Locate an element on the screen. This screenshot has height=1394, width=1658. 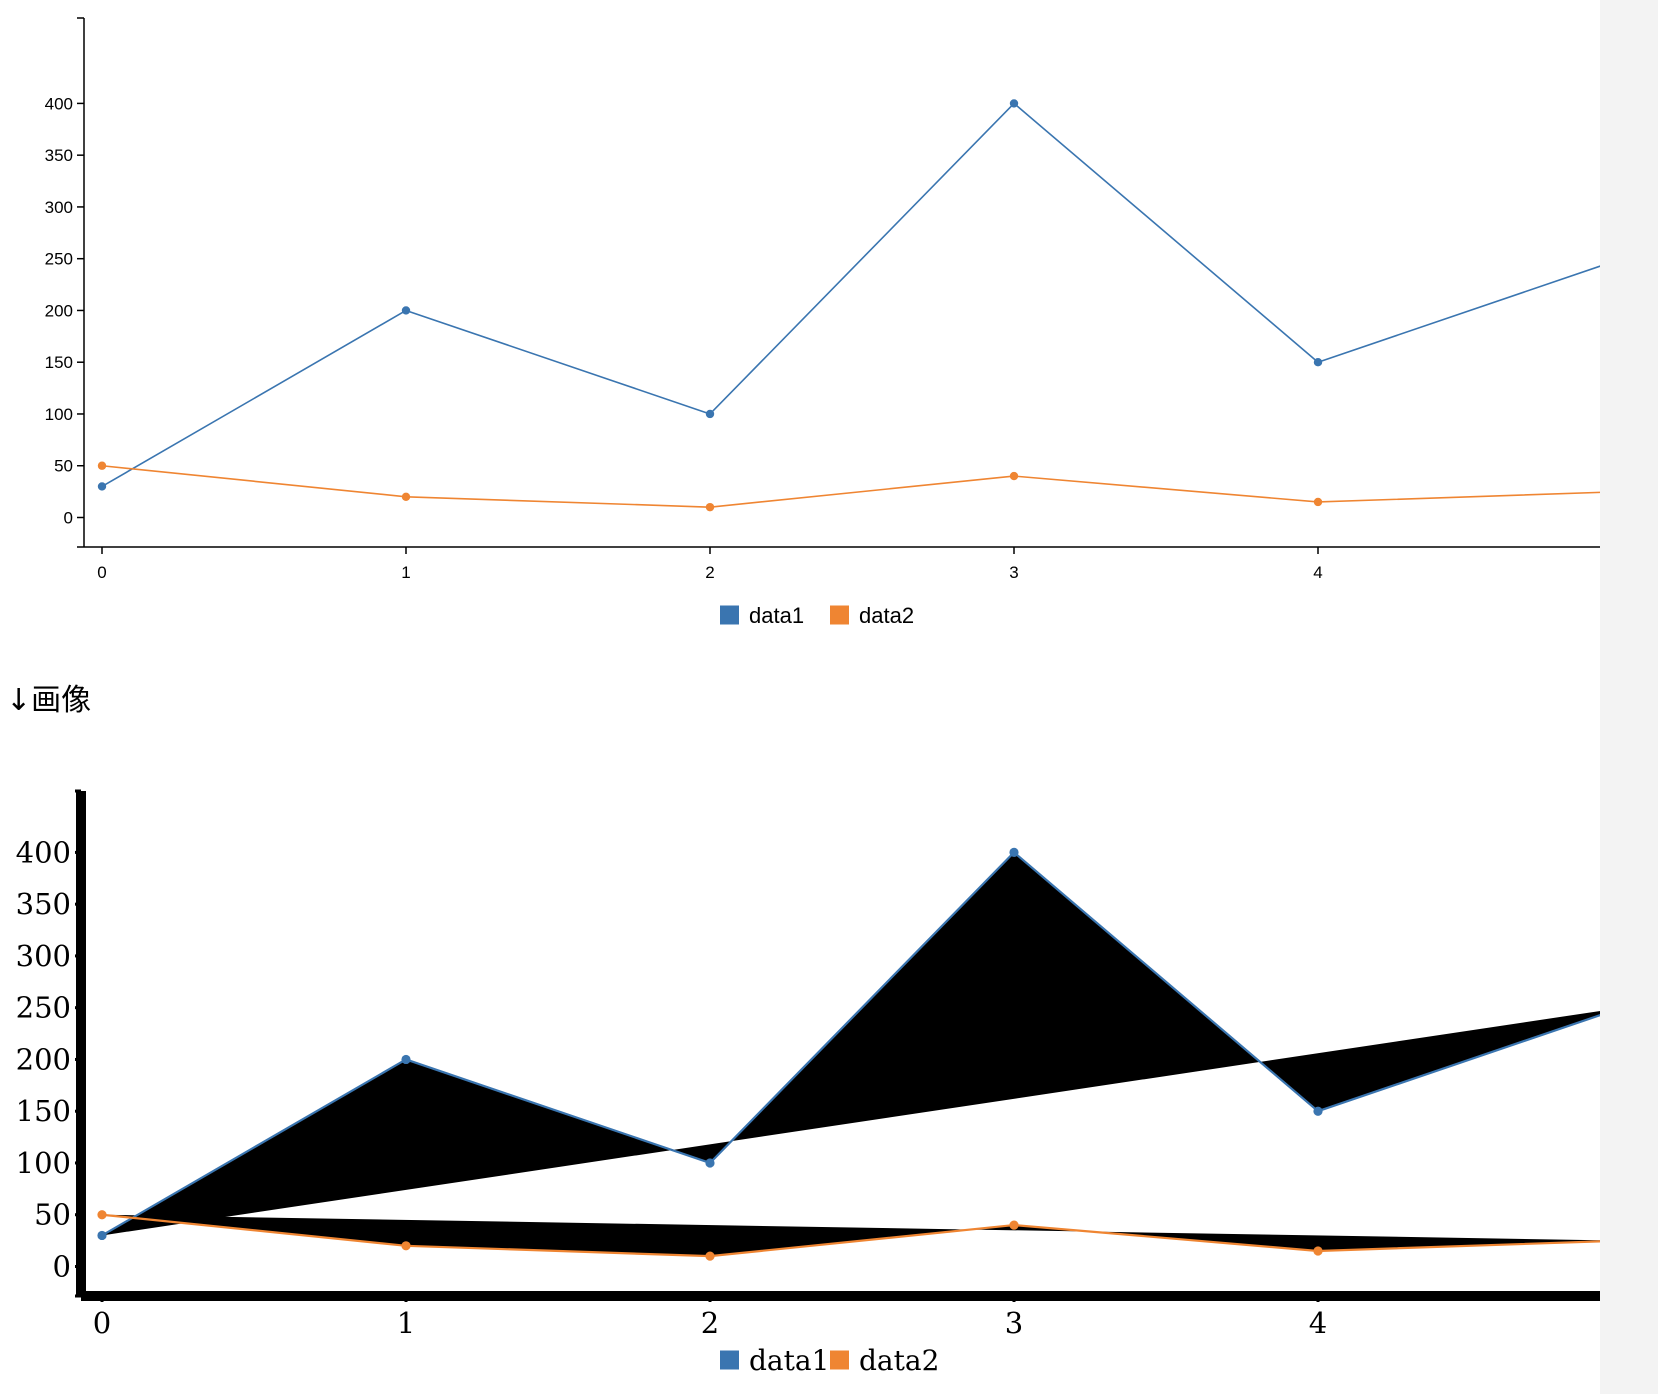
series-fill-data2 is located at coordinates (862, 1235).